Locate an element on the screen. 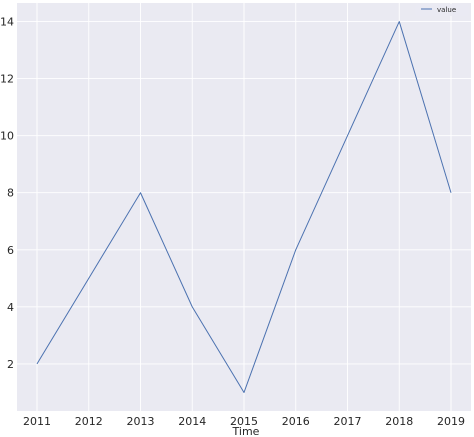 The width and height of the screenshot is (474, 437). legend-label: value is located at coordinates (446, 10).